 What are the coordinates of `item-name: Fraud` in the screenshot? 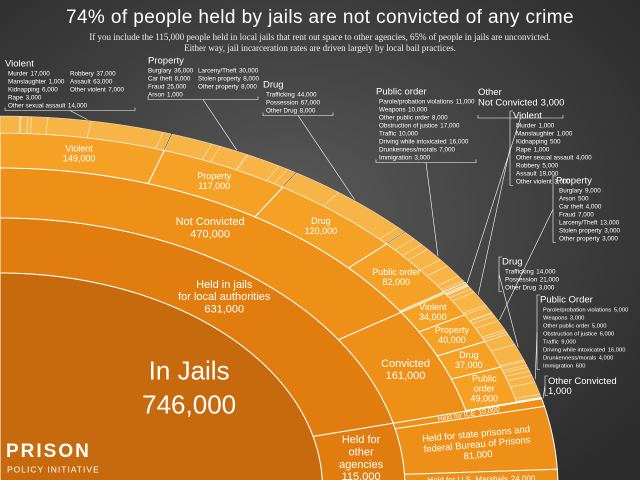 It's located at (156, 86).